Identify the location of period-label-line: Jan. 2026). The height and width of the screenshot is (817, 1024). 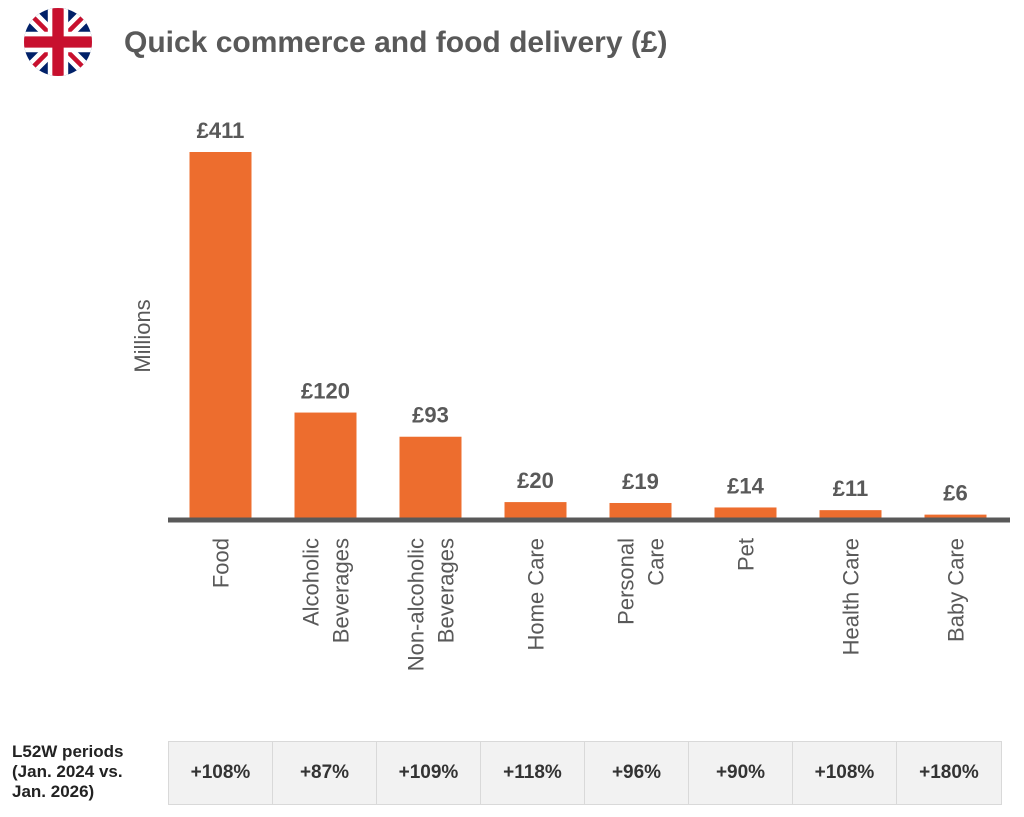
(53, 791).